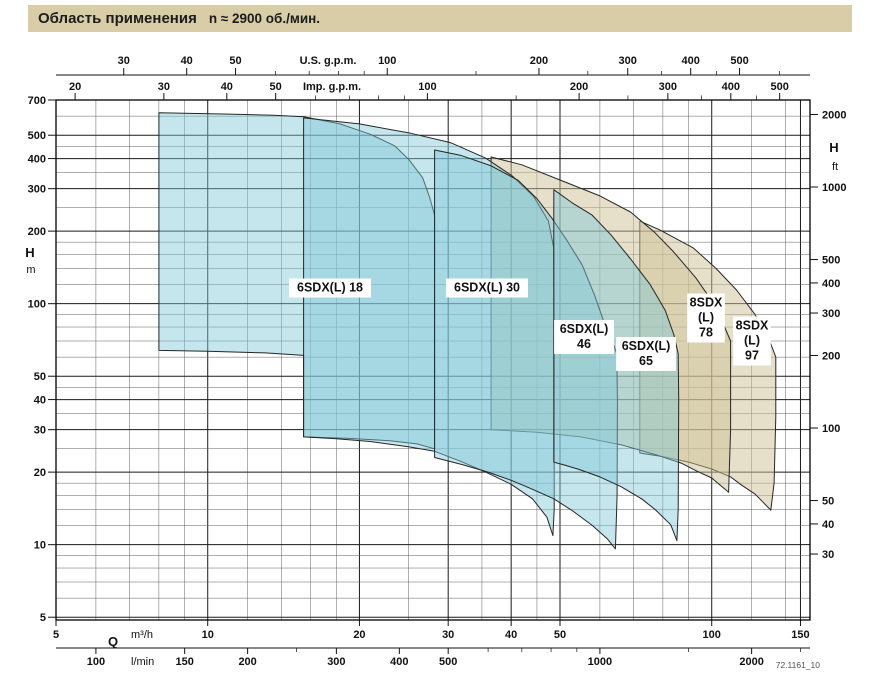 The height and width of the screenshot is (680, 878). Describe the element at coordinates (37, 101) in the screenshot. I see `svg-text: 700` at that location.